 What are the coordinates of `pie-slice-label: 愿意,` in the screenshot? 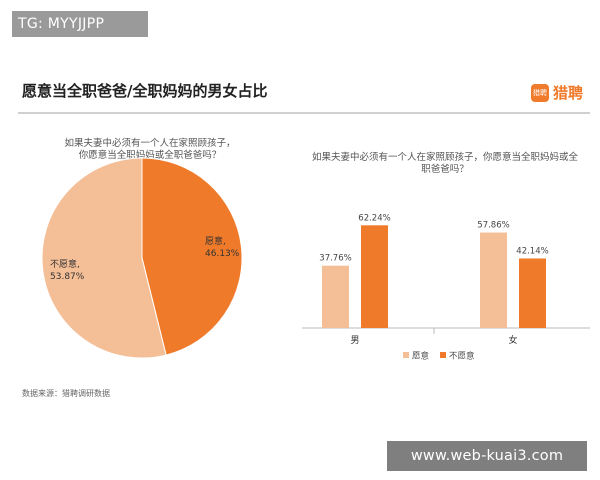 It's located at (215, 241).